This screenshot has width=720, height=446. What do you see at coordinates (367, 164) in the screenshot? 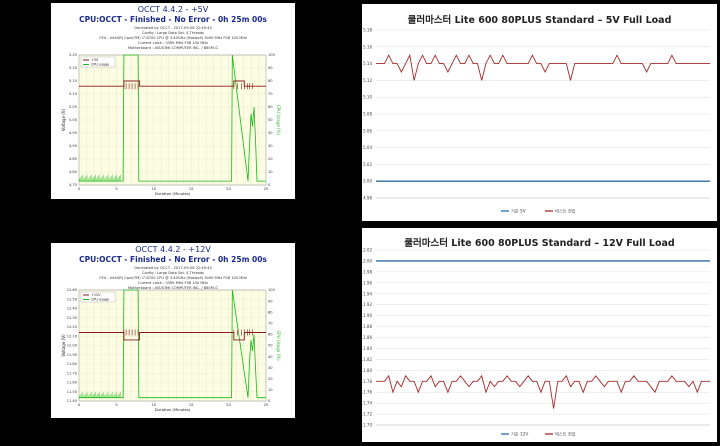
I see `y-tick-label: 5.02` at bounding box center [367, 164].